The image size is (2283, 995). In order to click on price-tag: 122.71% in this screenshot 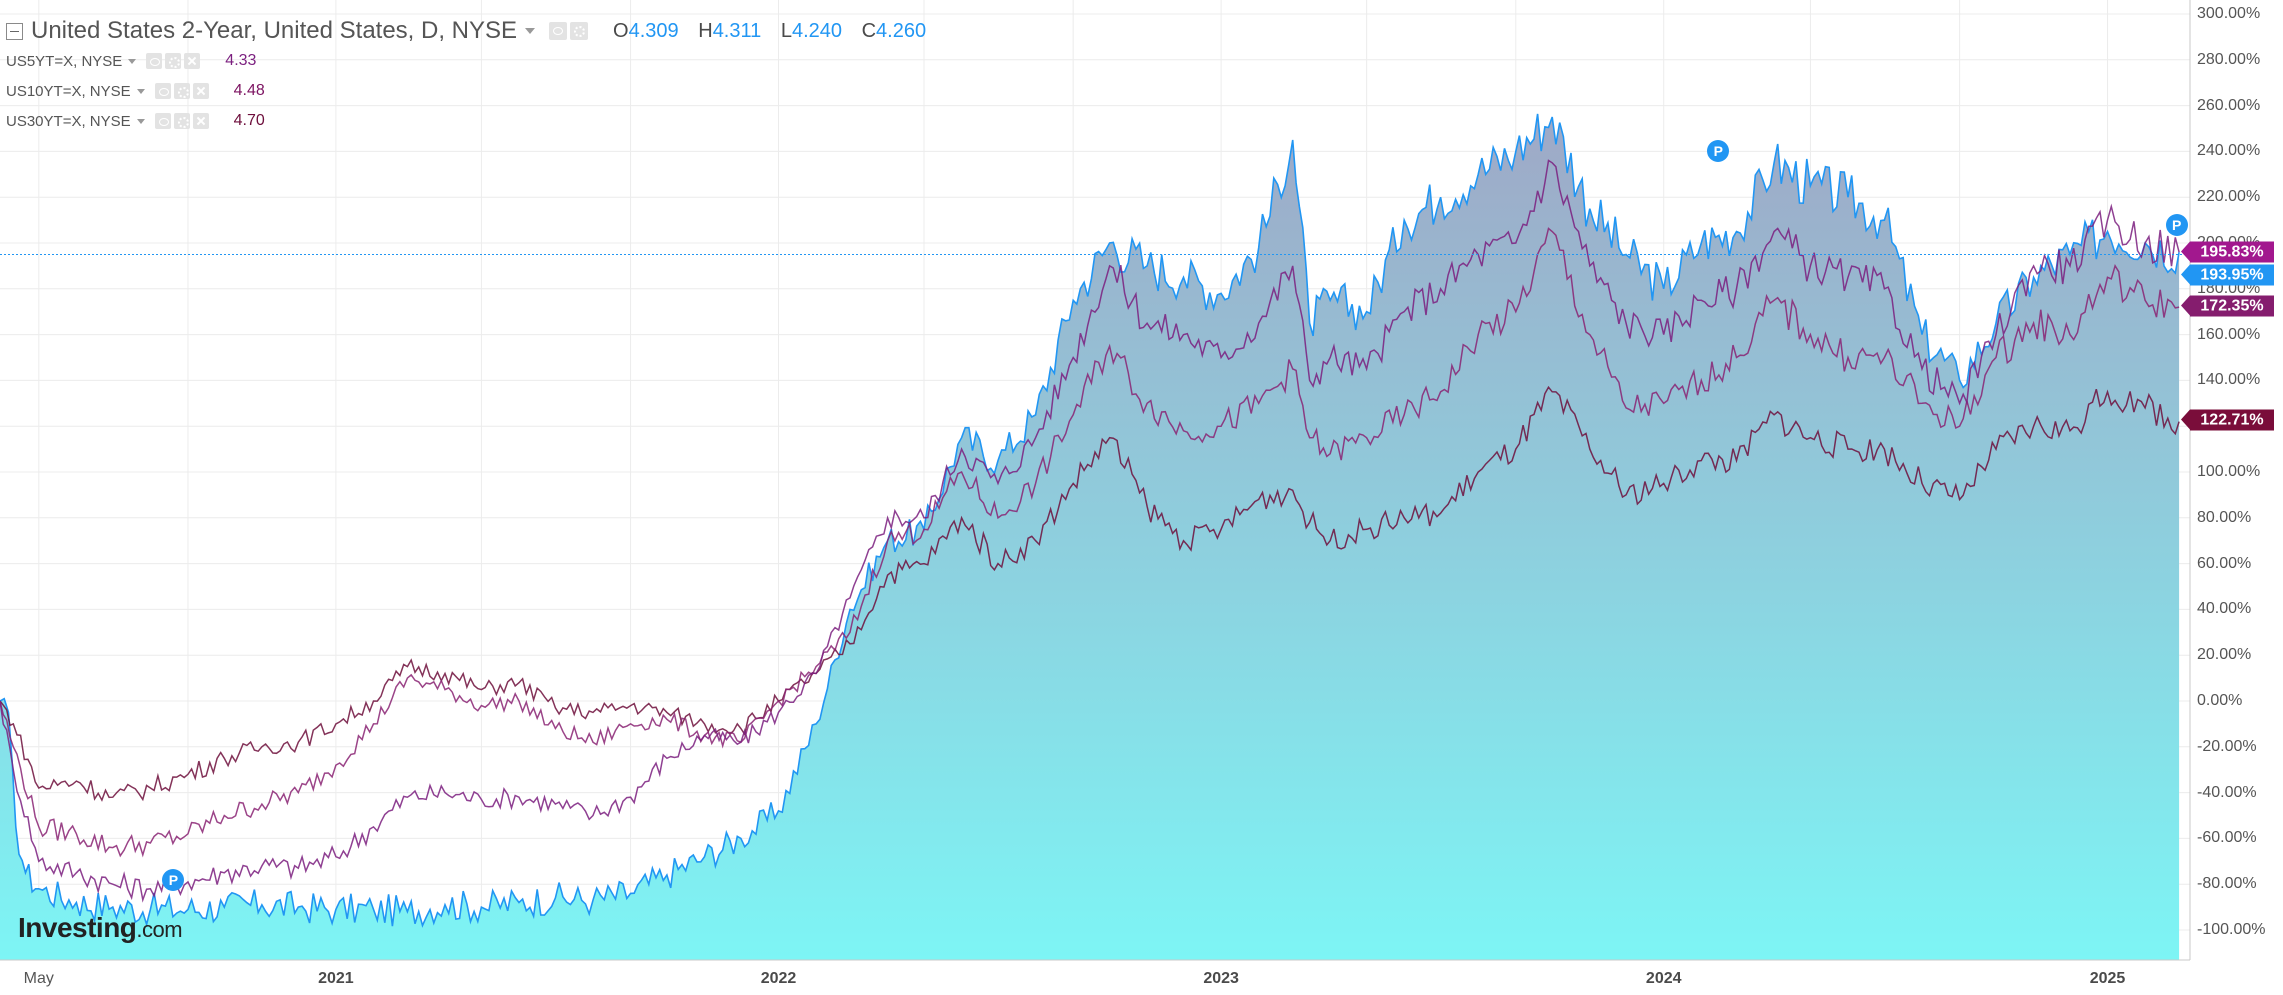, I will do `click(2227, 420)`.